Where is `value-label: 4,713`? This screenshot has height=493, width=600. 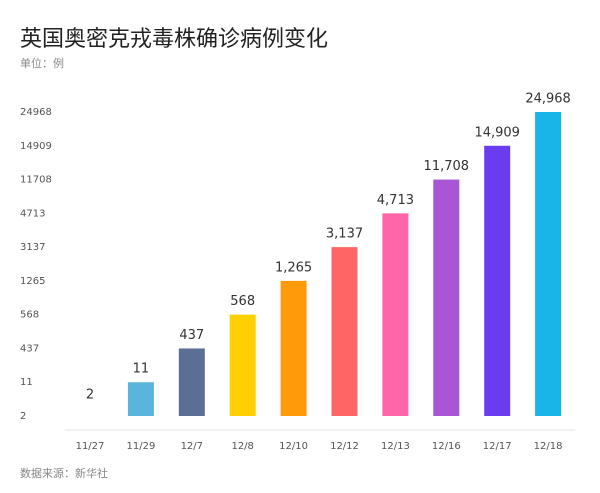
value-label: 4,713 is located at coordinates (395, 200).